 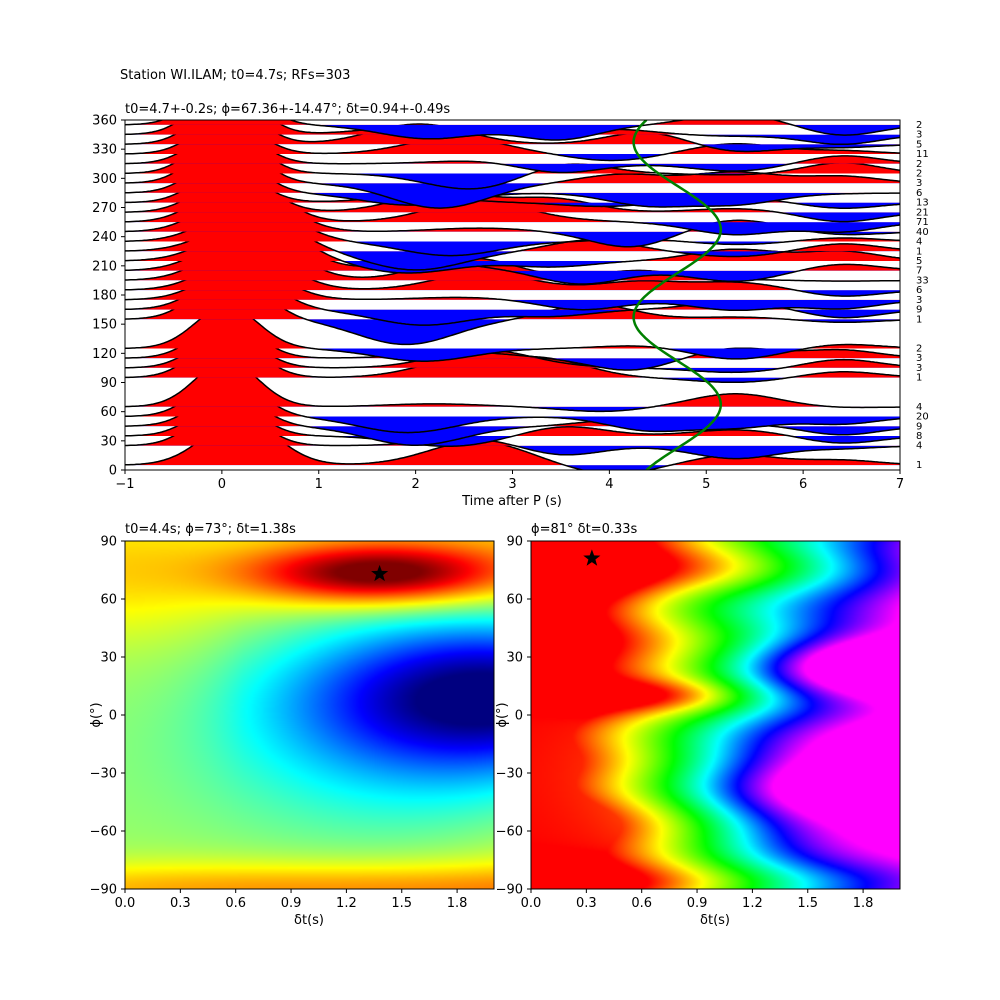 What do you see at coordinates (513, 716) in the screenshot?
I see `right-heatmap-y-ticks: −90 −60 −30 0 30 60 90` at bounding box center [513, 716].